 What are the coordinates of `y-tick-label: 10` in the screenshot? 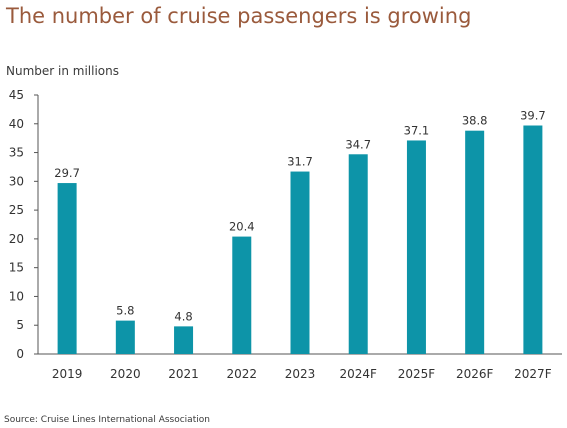 It's located at (16, 296).